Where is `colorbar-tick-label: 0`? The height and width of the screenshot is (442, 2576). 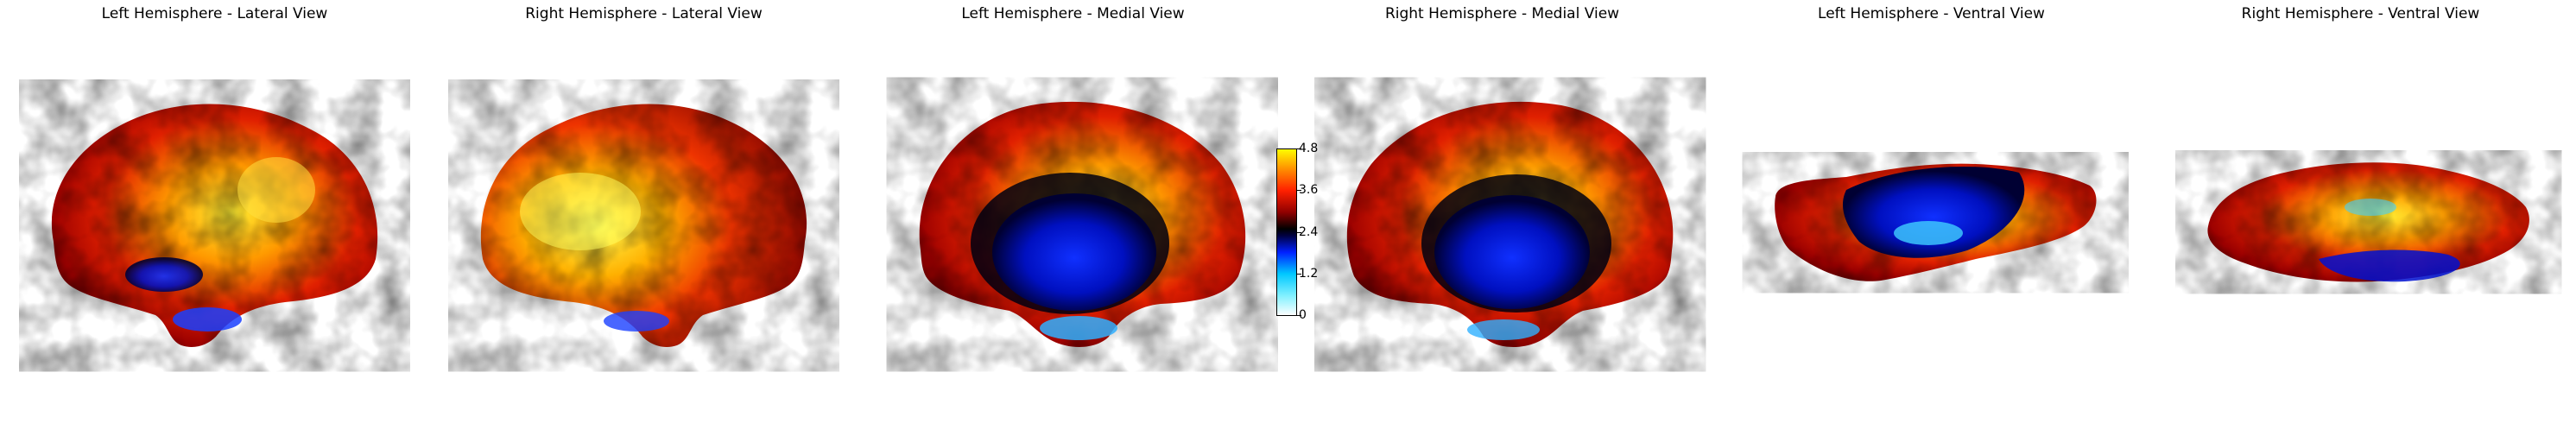 colorbar-tick-label: 0 is located at coordinates (1303, 315).